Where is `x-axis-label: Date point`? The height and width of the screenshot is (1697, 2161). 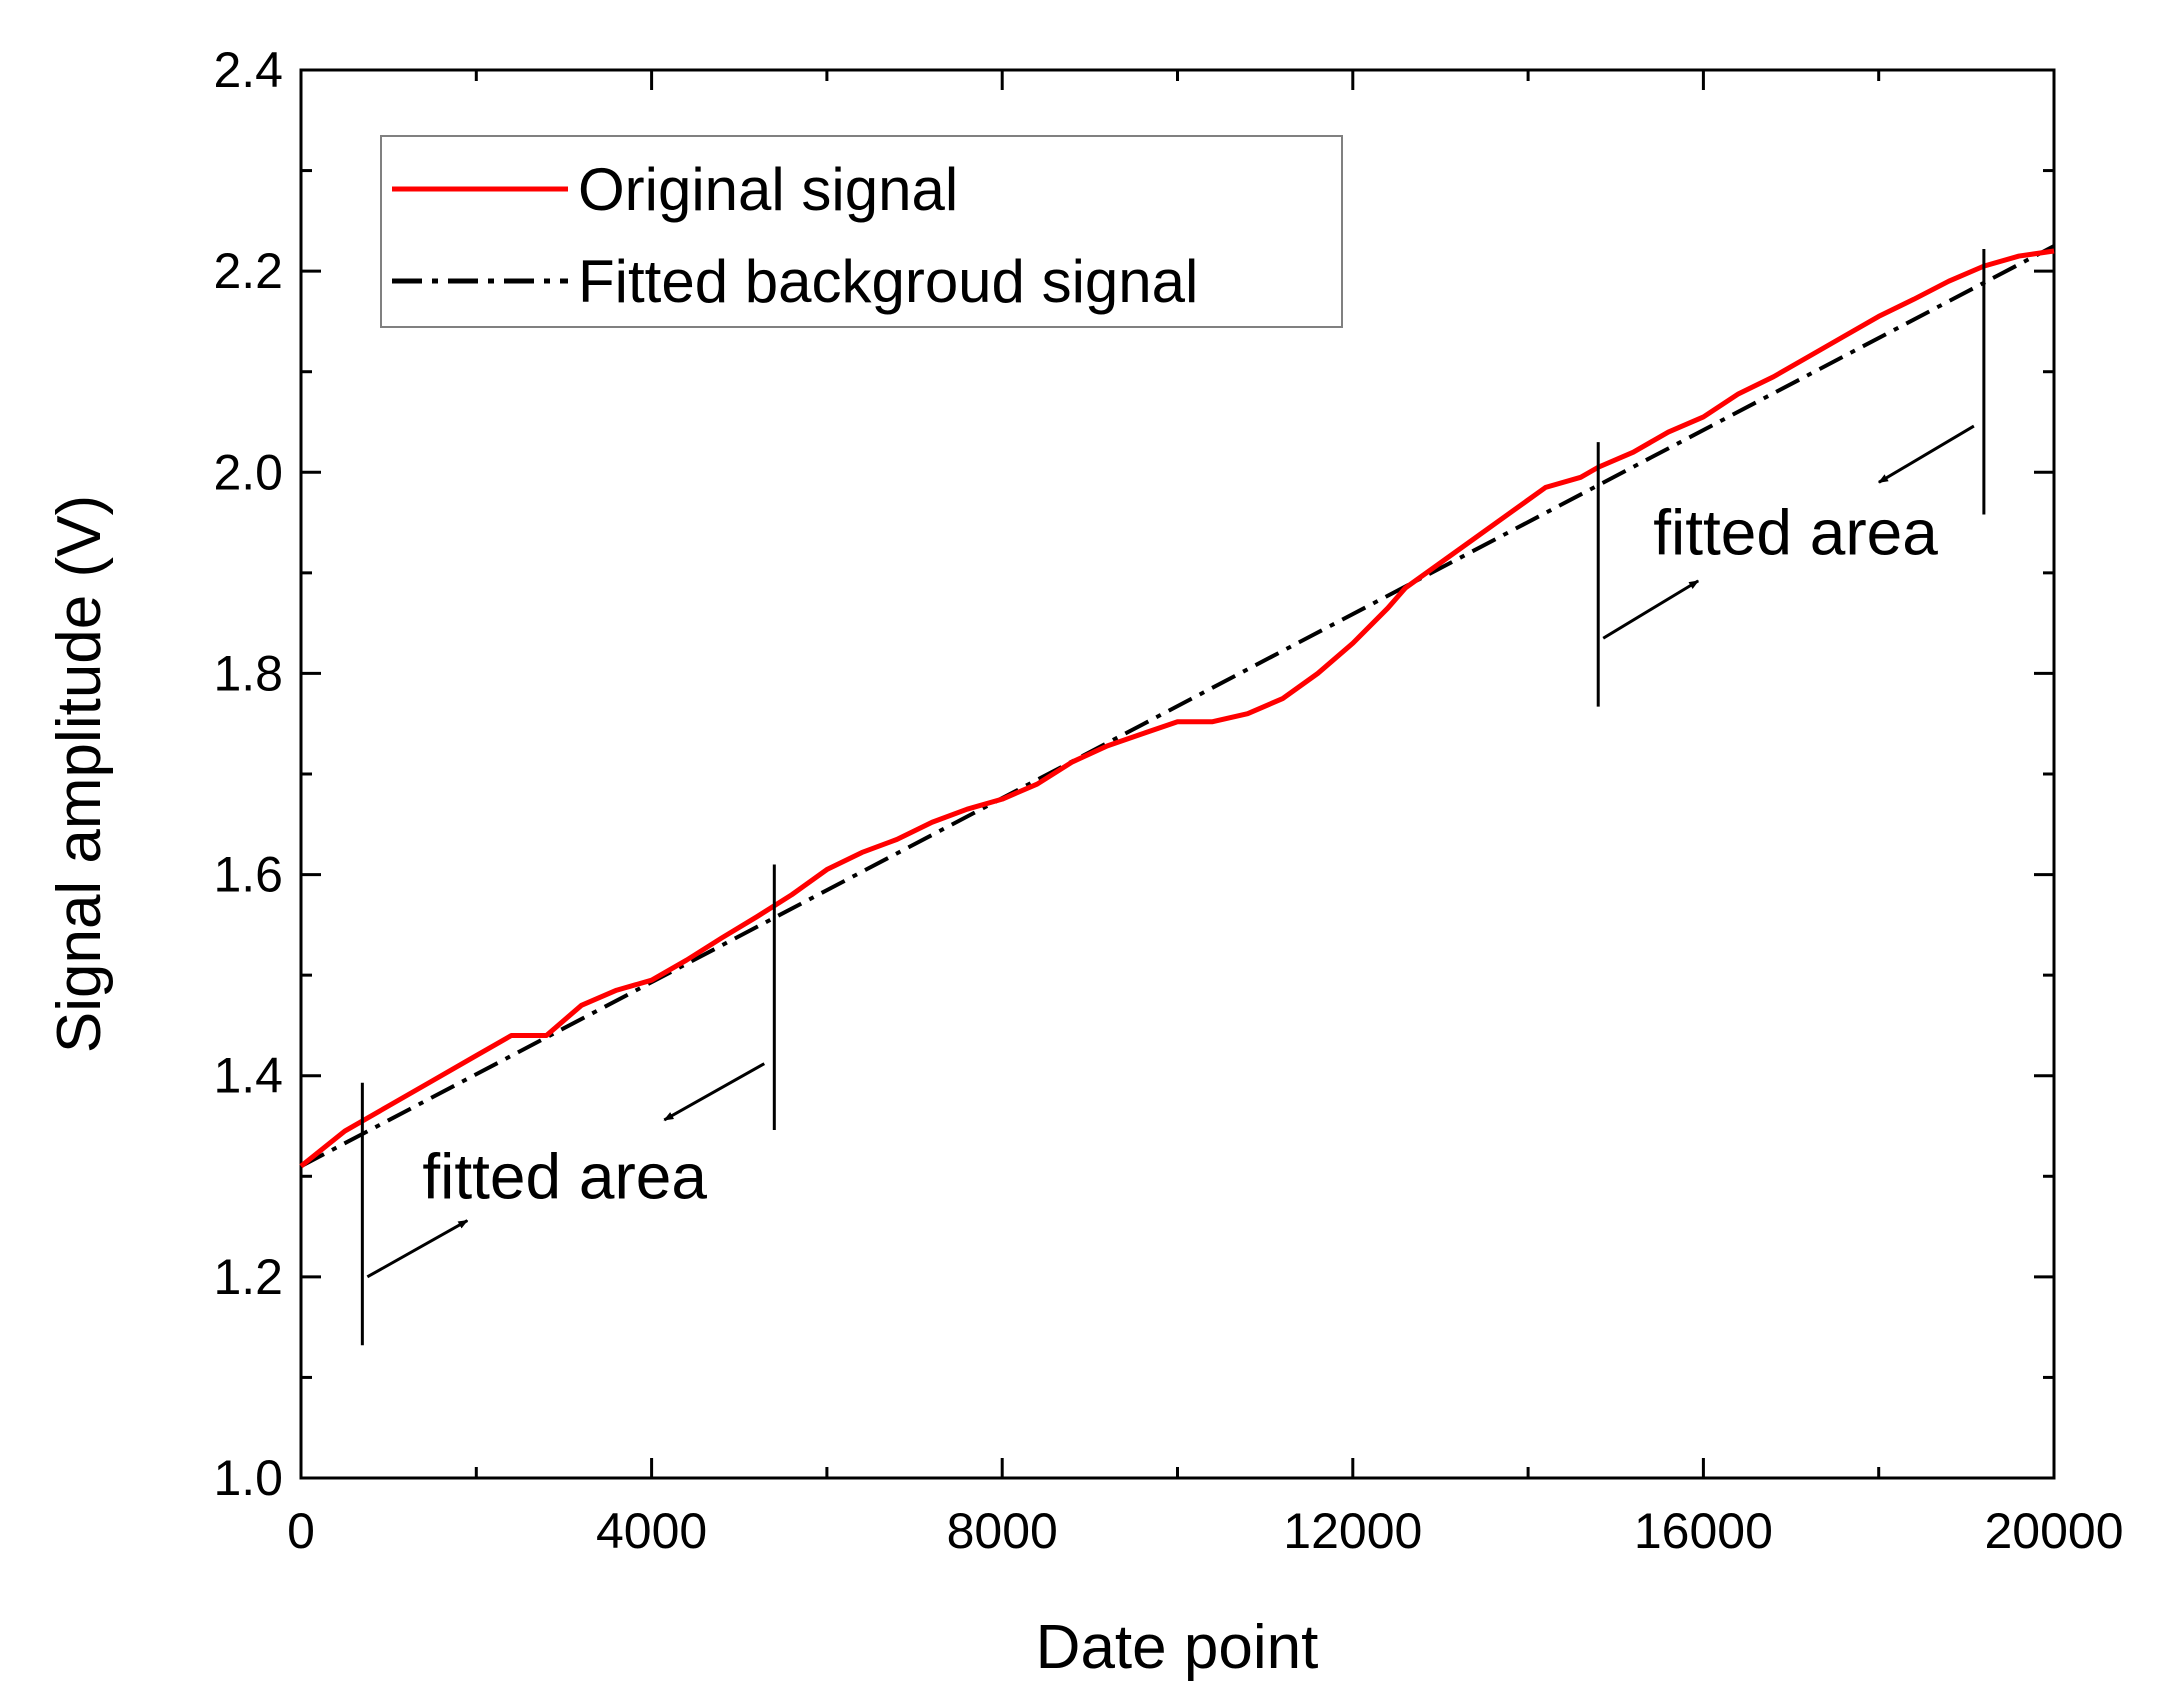 x-axis-label: Date point is located at coordinates (1177, 1647).